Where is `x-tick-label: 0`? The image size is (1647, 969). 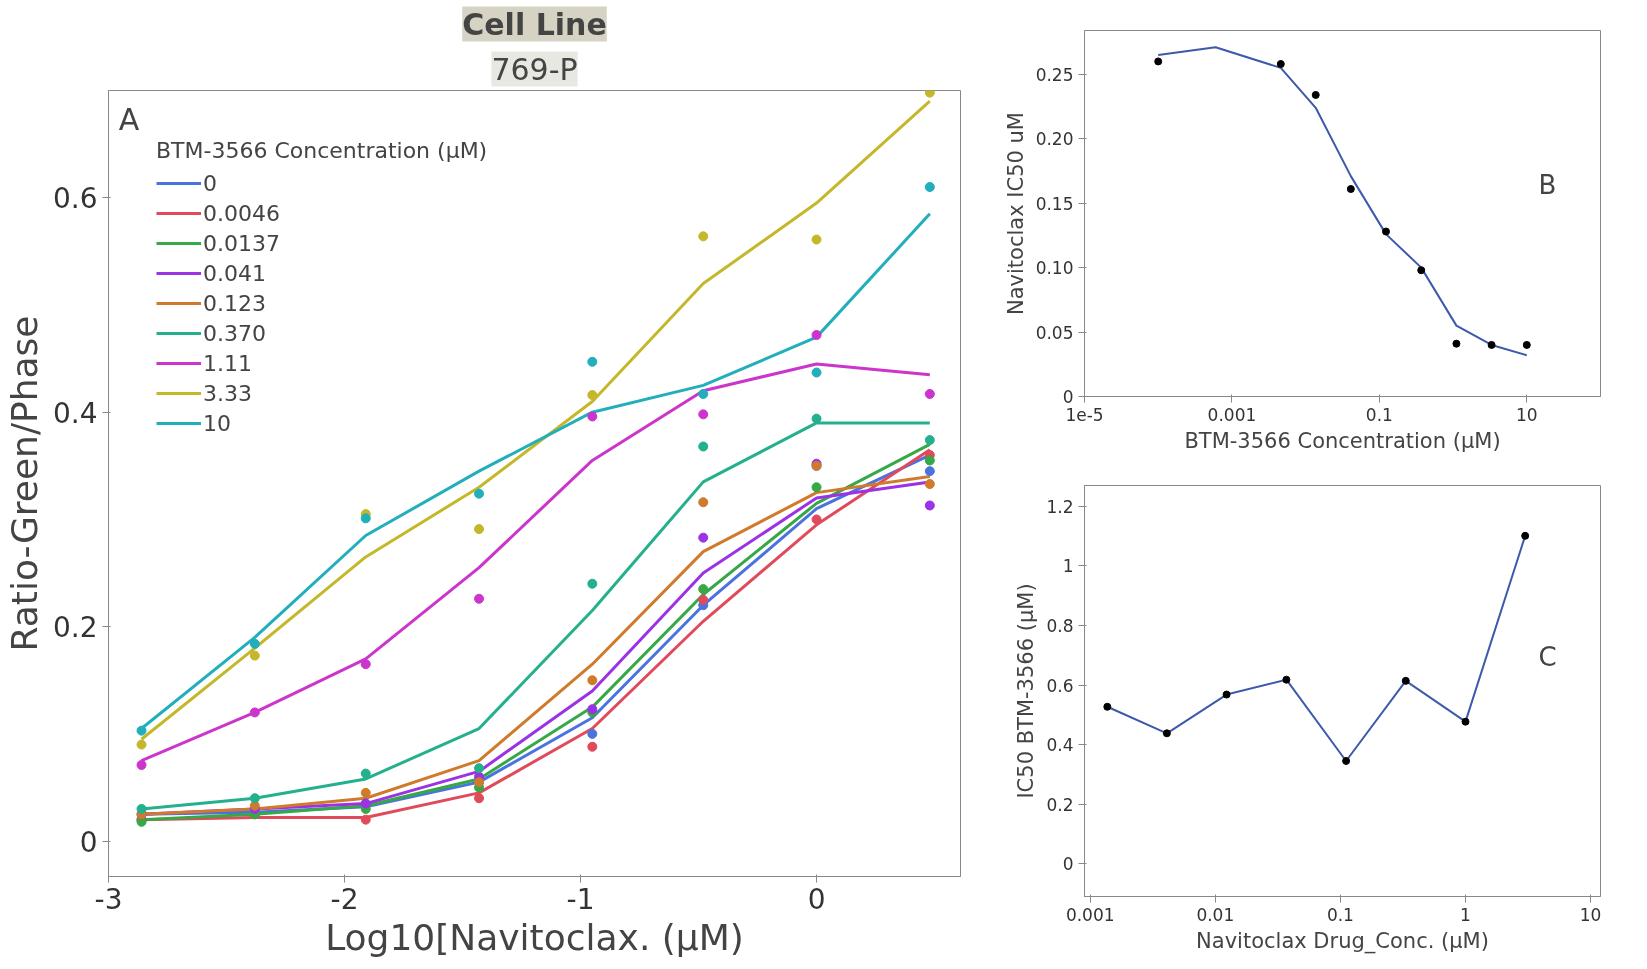
x-tick-label: 0 is located at coordinates (816, 899).